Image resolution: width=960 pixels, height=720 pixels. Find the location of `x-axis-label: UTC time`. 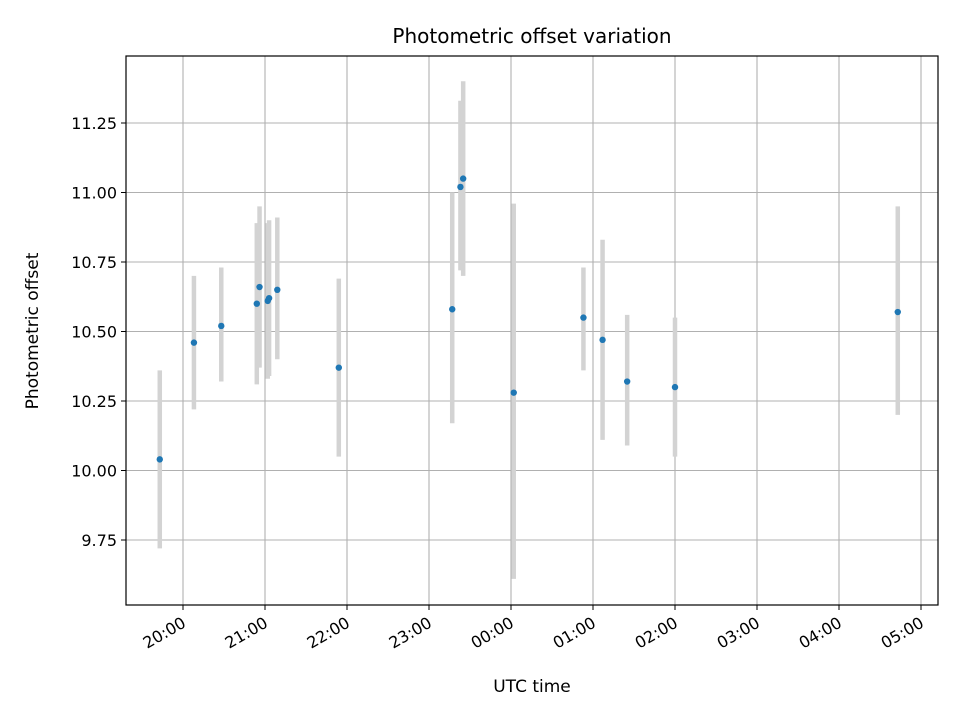

x-axis-label: UTC time is located at coordinates (532, 687).